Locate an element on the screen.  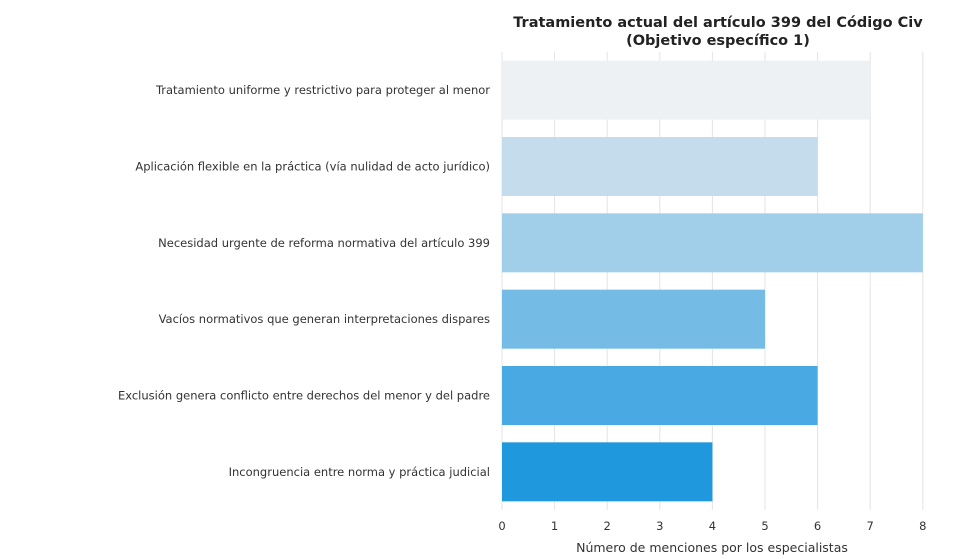
x-tick-label-5: 5 is located at coordinates (764, 526).